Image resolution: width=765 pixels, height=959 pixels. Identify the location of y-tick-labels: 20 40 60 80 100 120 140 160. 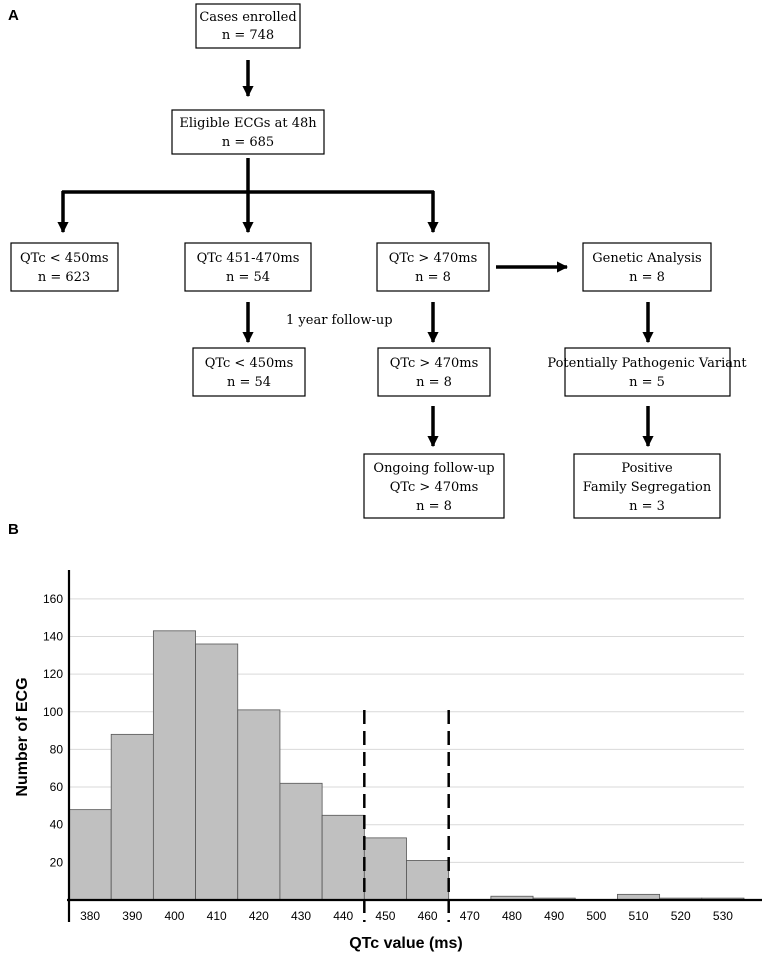
(53, 731).